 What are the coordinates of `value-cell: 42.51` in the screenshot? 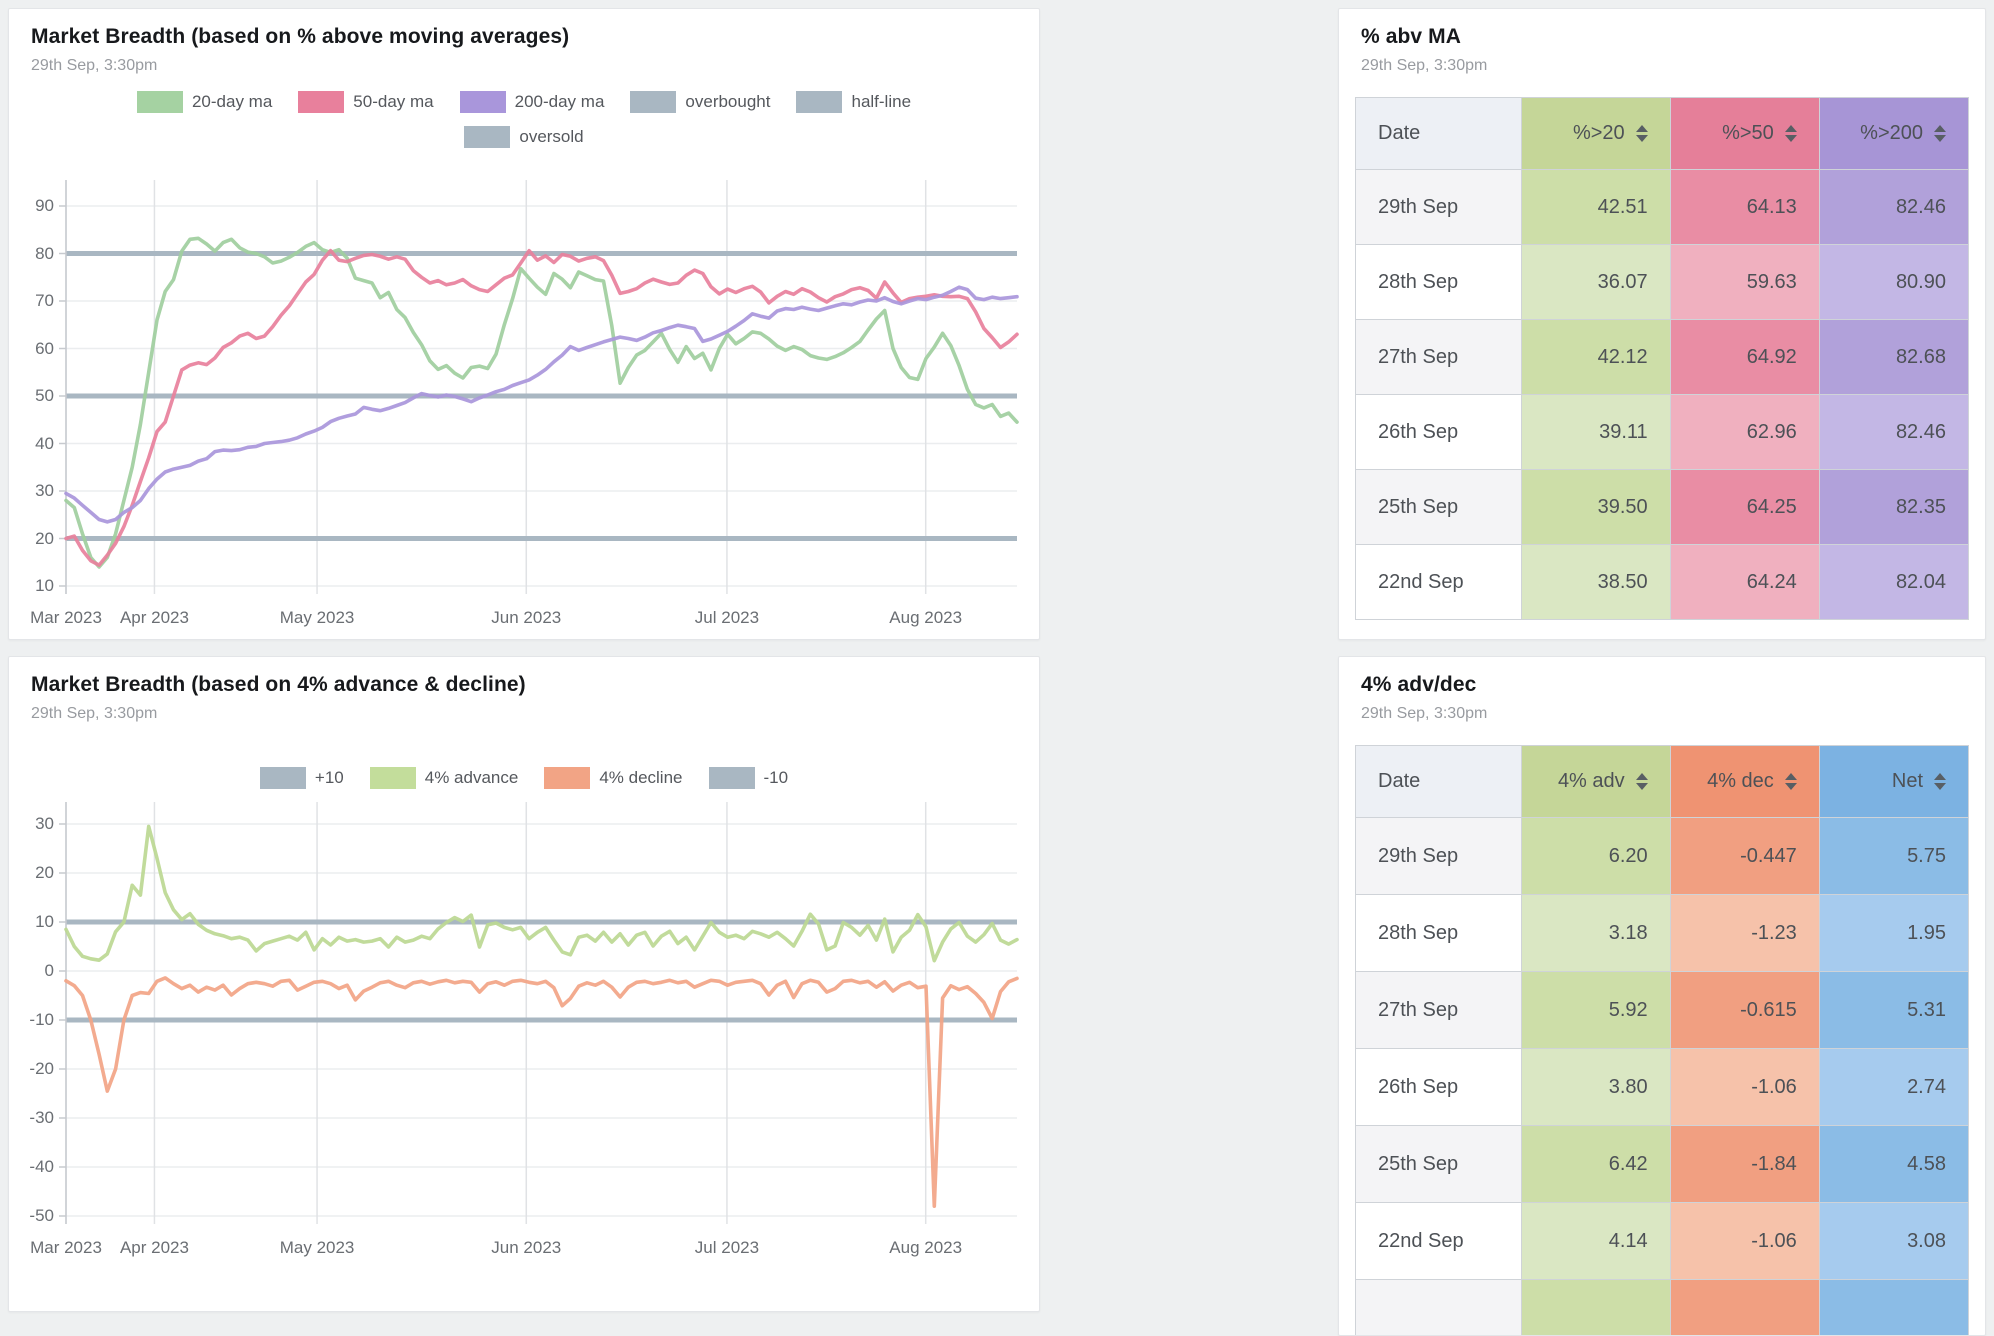 It's located at (1595, 207).